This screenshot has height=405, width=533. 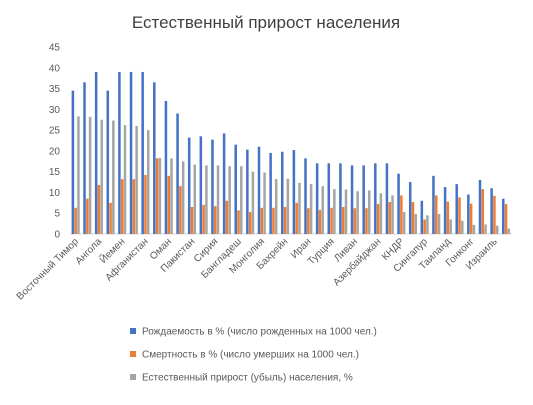 I want to click on y-tick-label: 0, so click(x=57, y=235).